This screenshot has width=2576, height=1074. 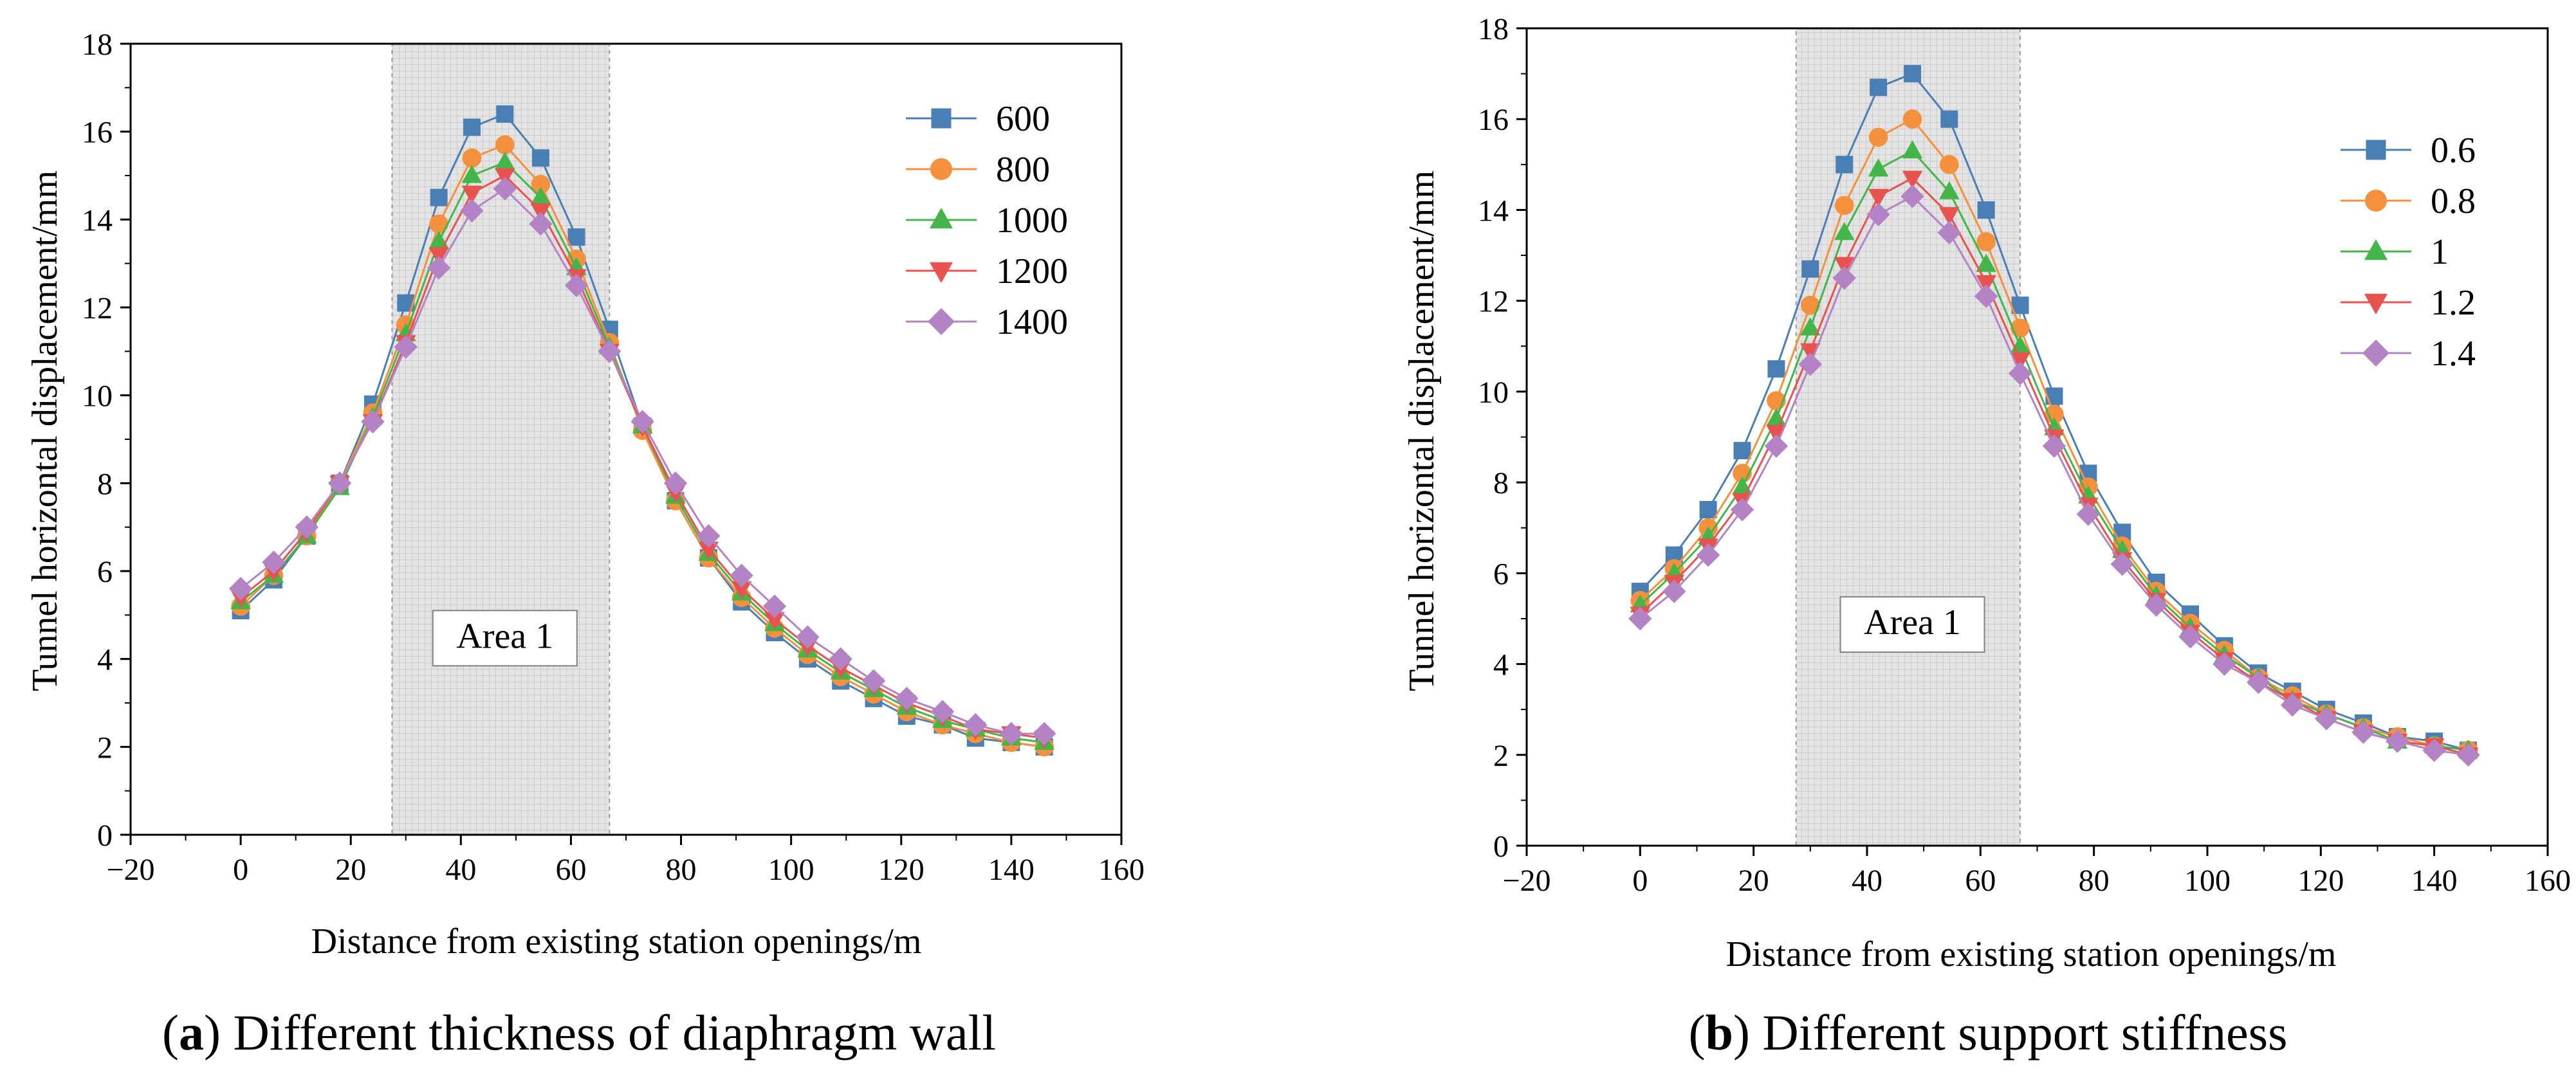 I want to click on legend-item-0.6: 0.6, so click(x=2408, y=150).